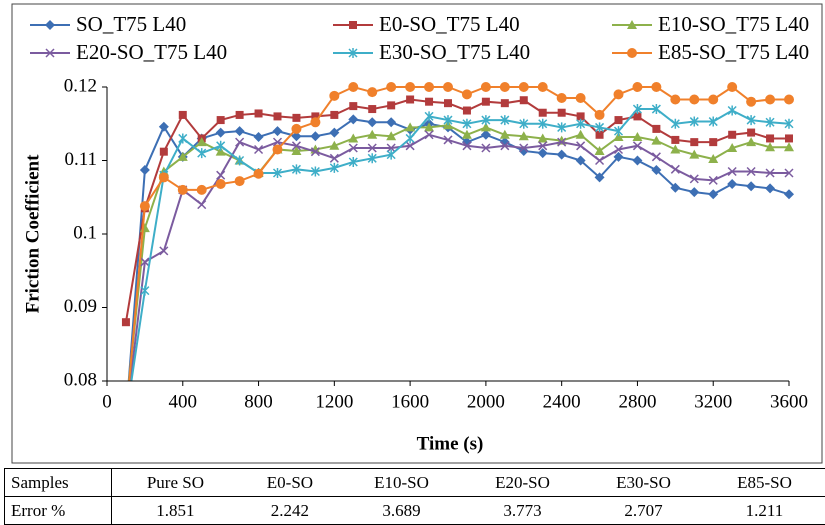 The image size is (825, 525). What do you see at coordinates (290, 510) in the screenshot?
I see `table-cell: 2.242` at bounding box center [290, 510].